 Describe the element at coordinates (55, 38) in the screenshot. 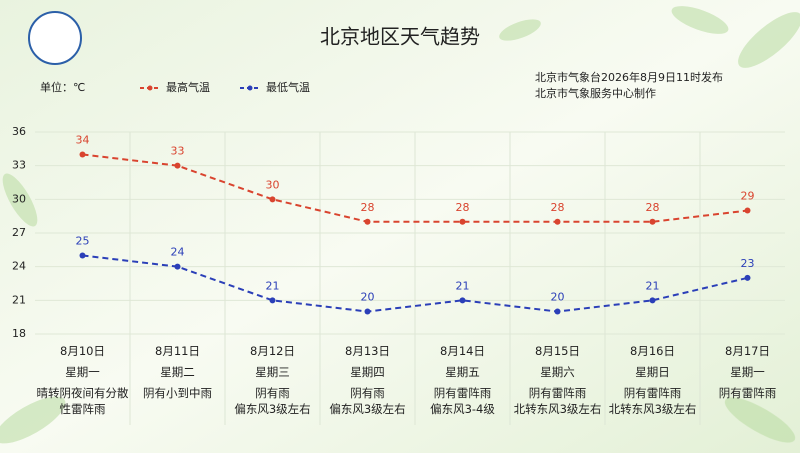

I see `logo` at that location.